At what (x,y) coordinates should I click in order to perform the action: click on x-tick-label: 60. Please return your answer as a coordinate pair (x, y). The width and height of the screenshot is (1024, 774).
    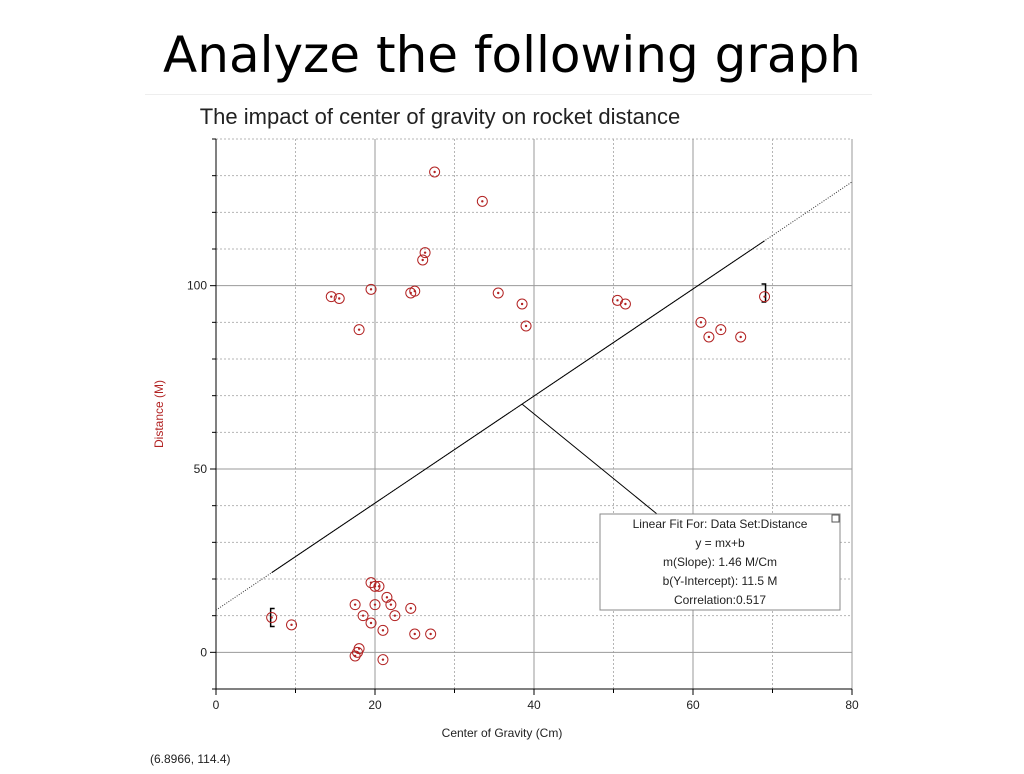
    Looking at the image, I should click on (693, 705).